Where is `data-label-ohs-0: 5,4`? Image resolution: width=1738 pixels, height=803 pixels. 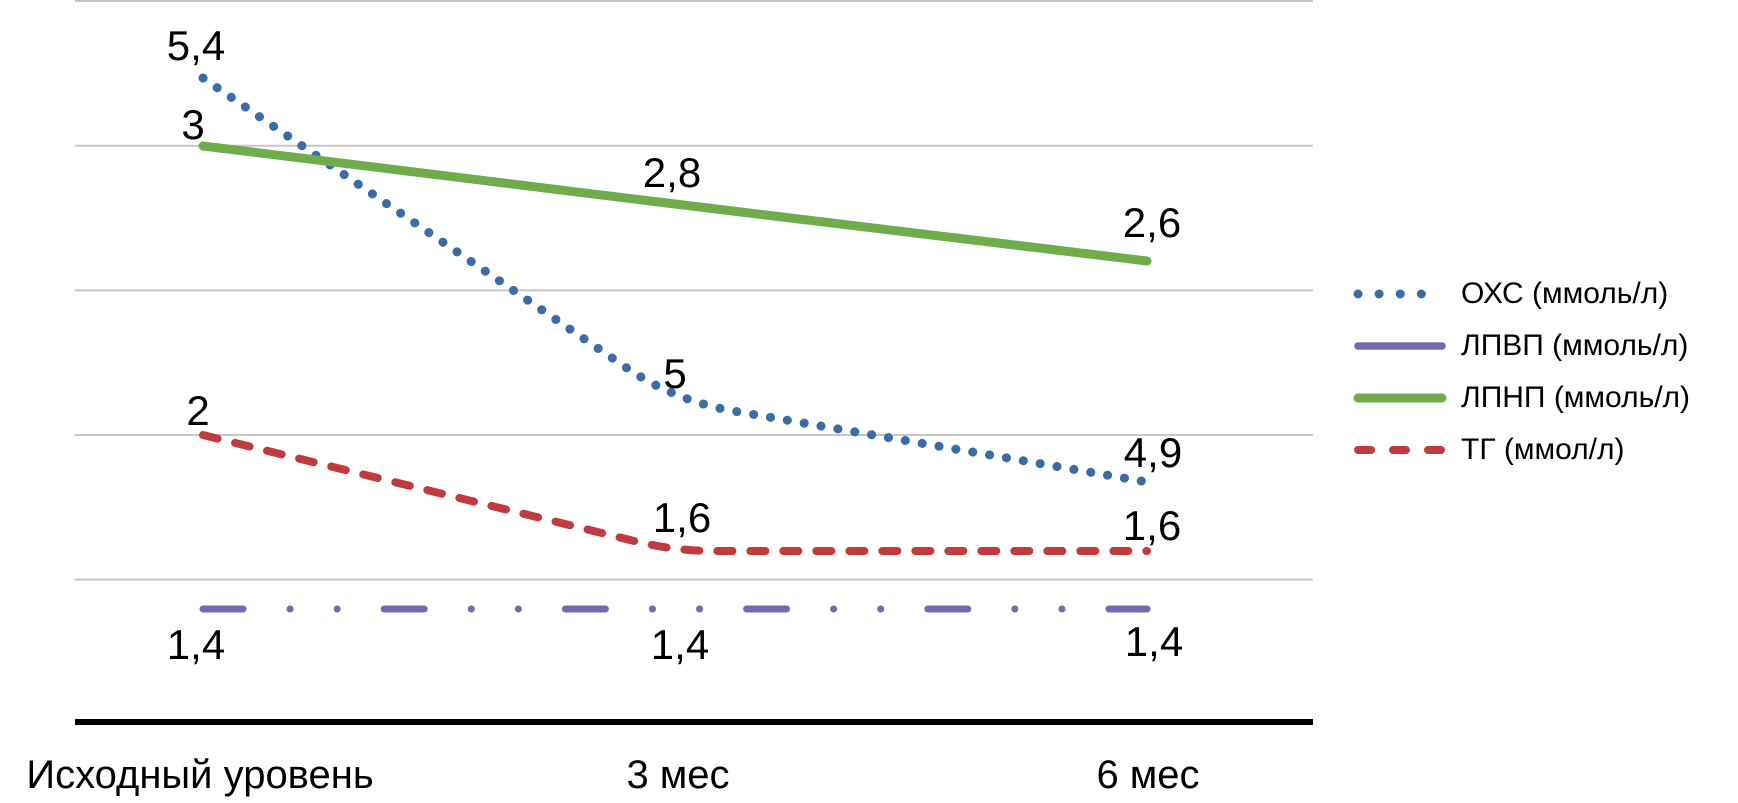
data-label-ohs-0: 5,4 is located at coordinates (196, 45).